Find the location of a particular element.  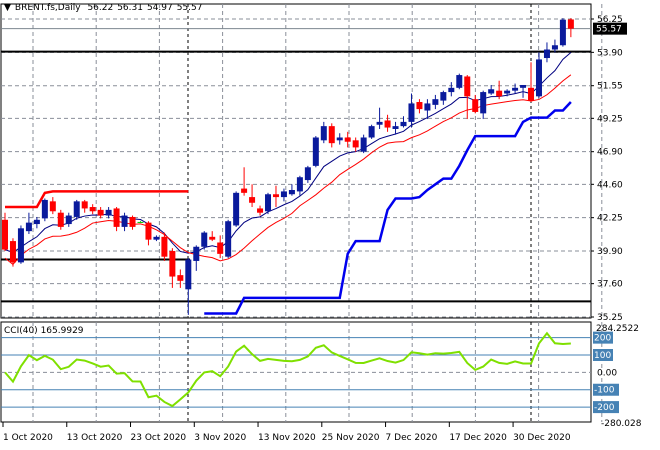

cci-level-label: -100 is located at coordinates (604, 391).